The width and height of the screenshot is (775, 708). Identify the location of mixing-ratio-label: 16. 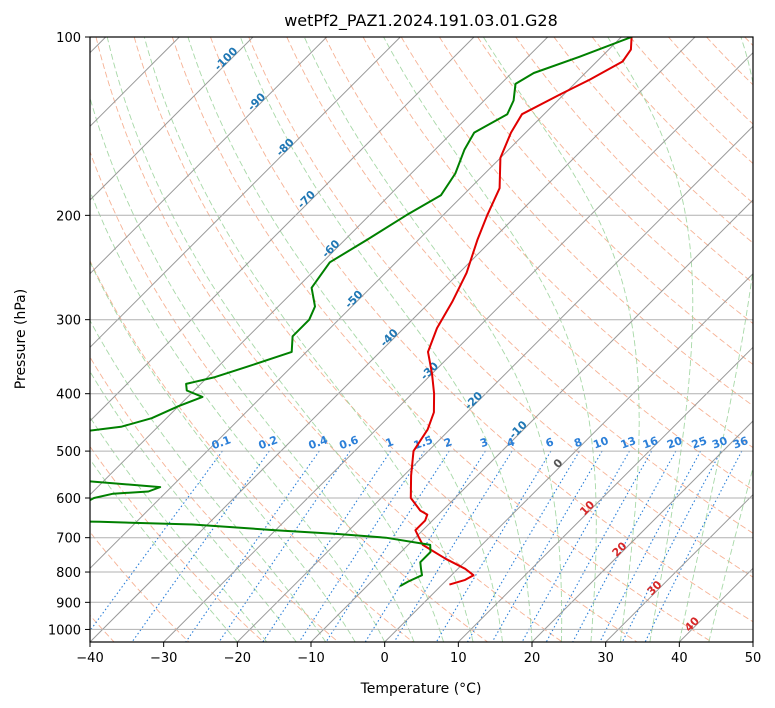
(650, 443).